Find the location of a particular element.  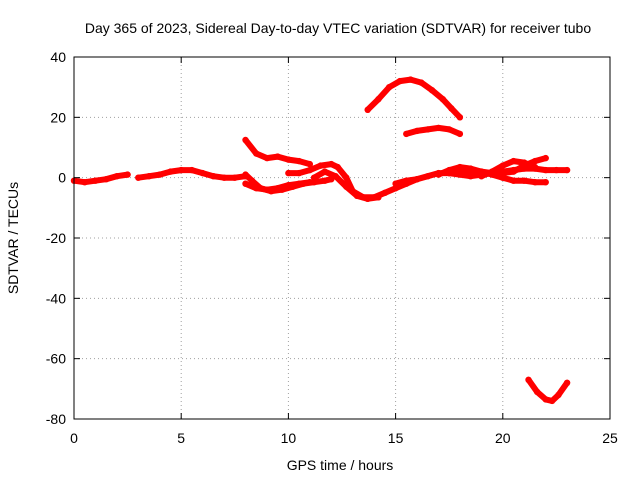

y-tick-label: -80 is located at coordinates (56, 419).